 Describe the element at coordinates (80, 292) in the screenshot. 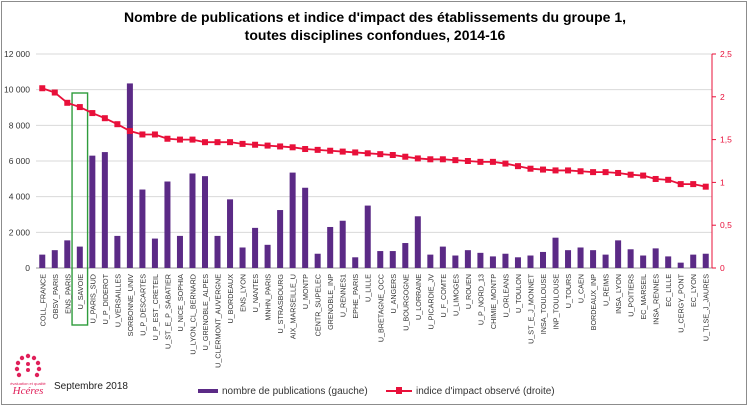

I see `x-tick-label: U_SAVOIE` at that location.